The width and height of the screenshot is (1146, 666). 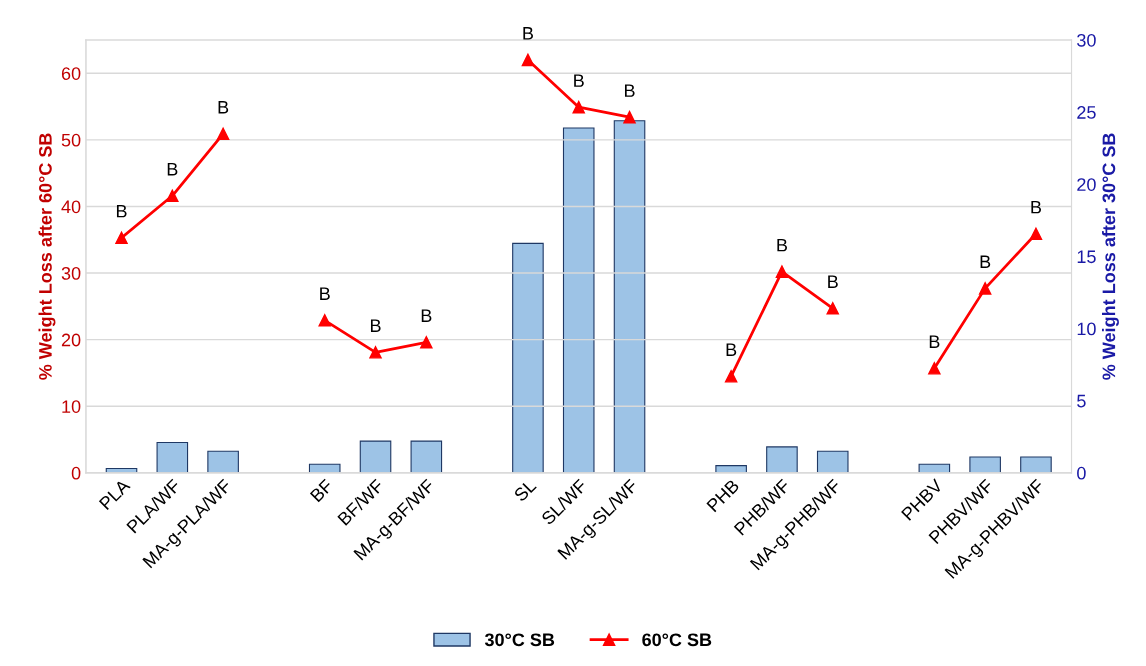 What do you see at coordinates (677, 640) in the screenshot?
I see `legend-label: 60°C SB` at bounding box center [677, 640].